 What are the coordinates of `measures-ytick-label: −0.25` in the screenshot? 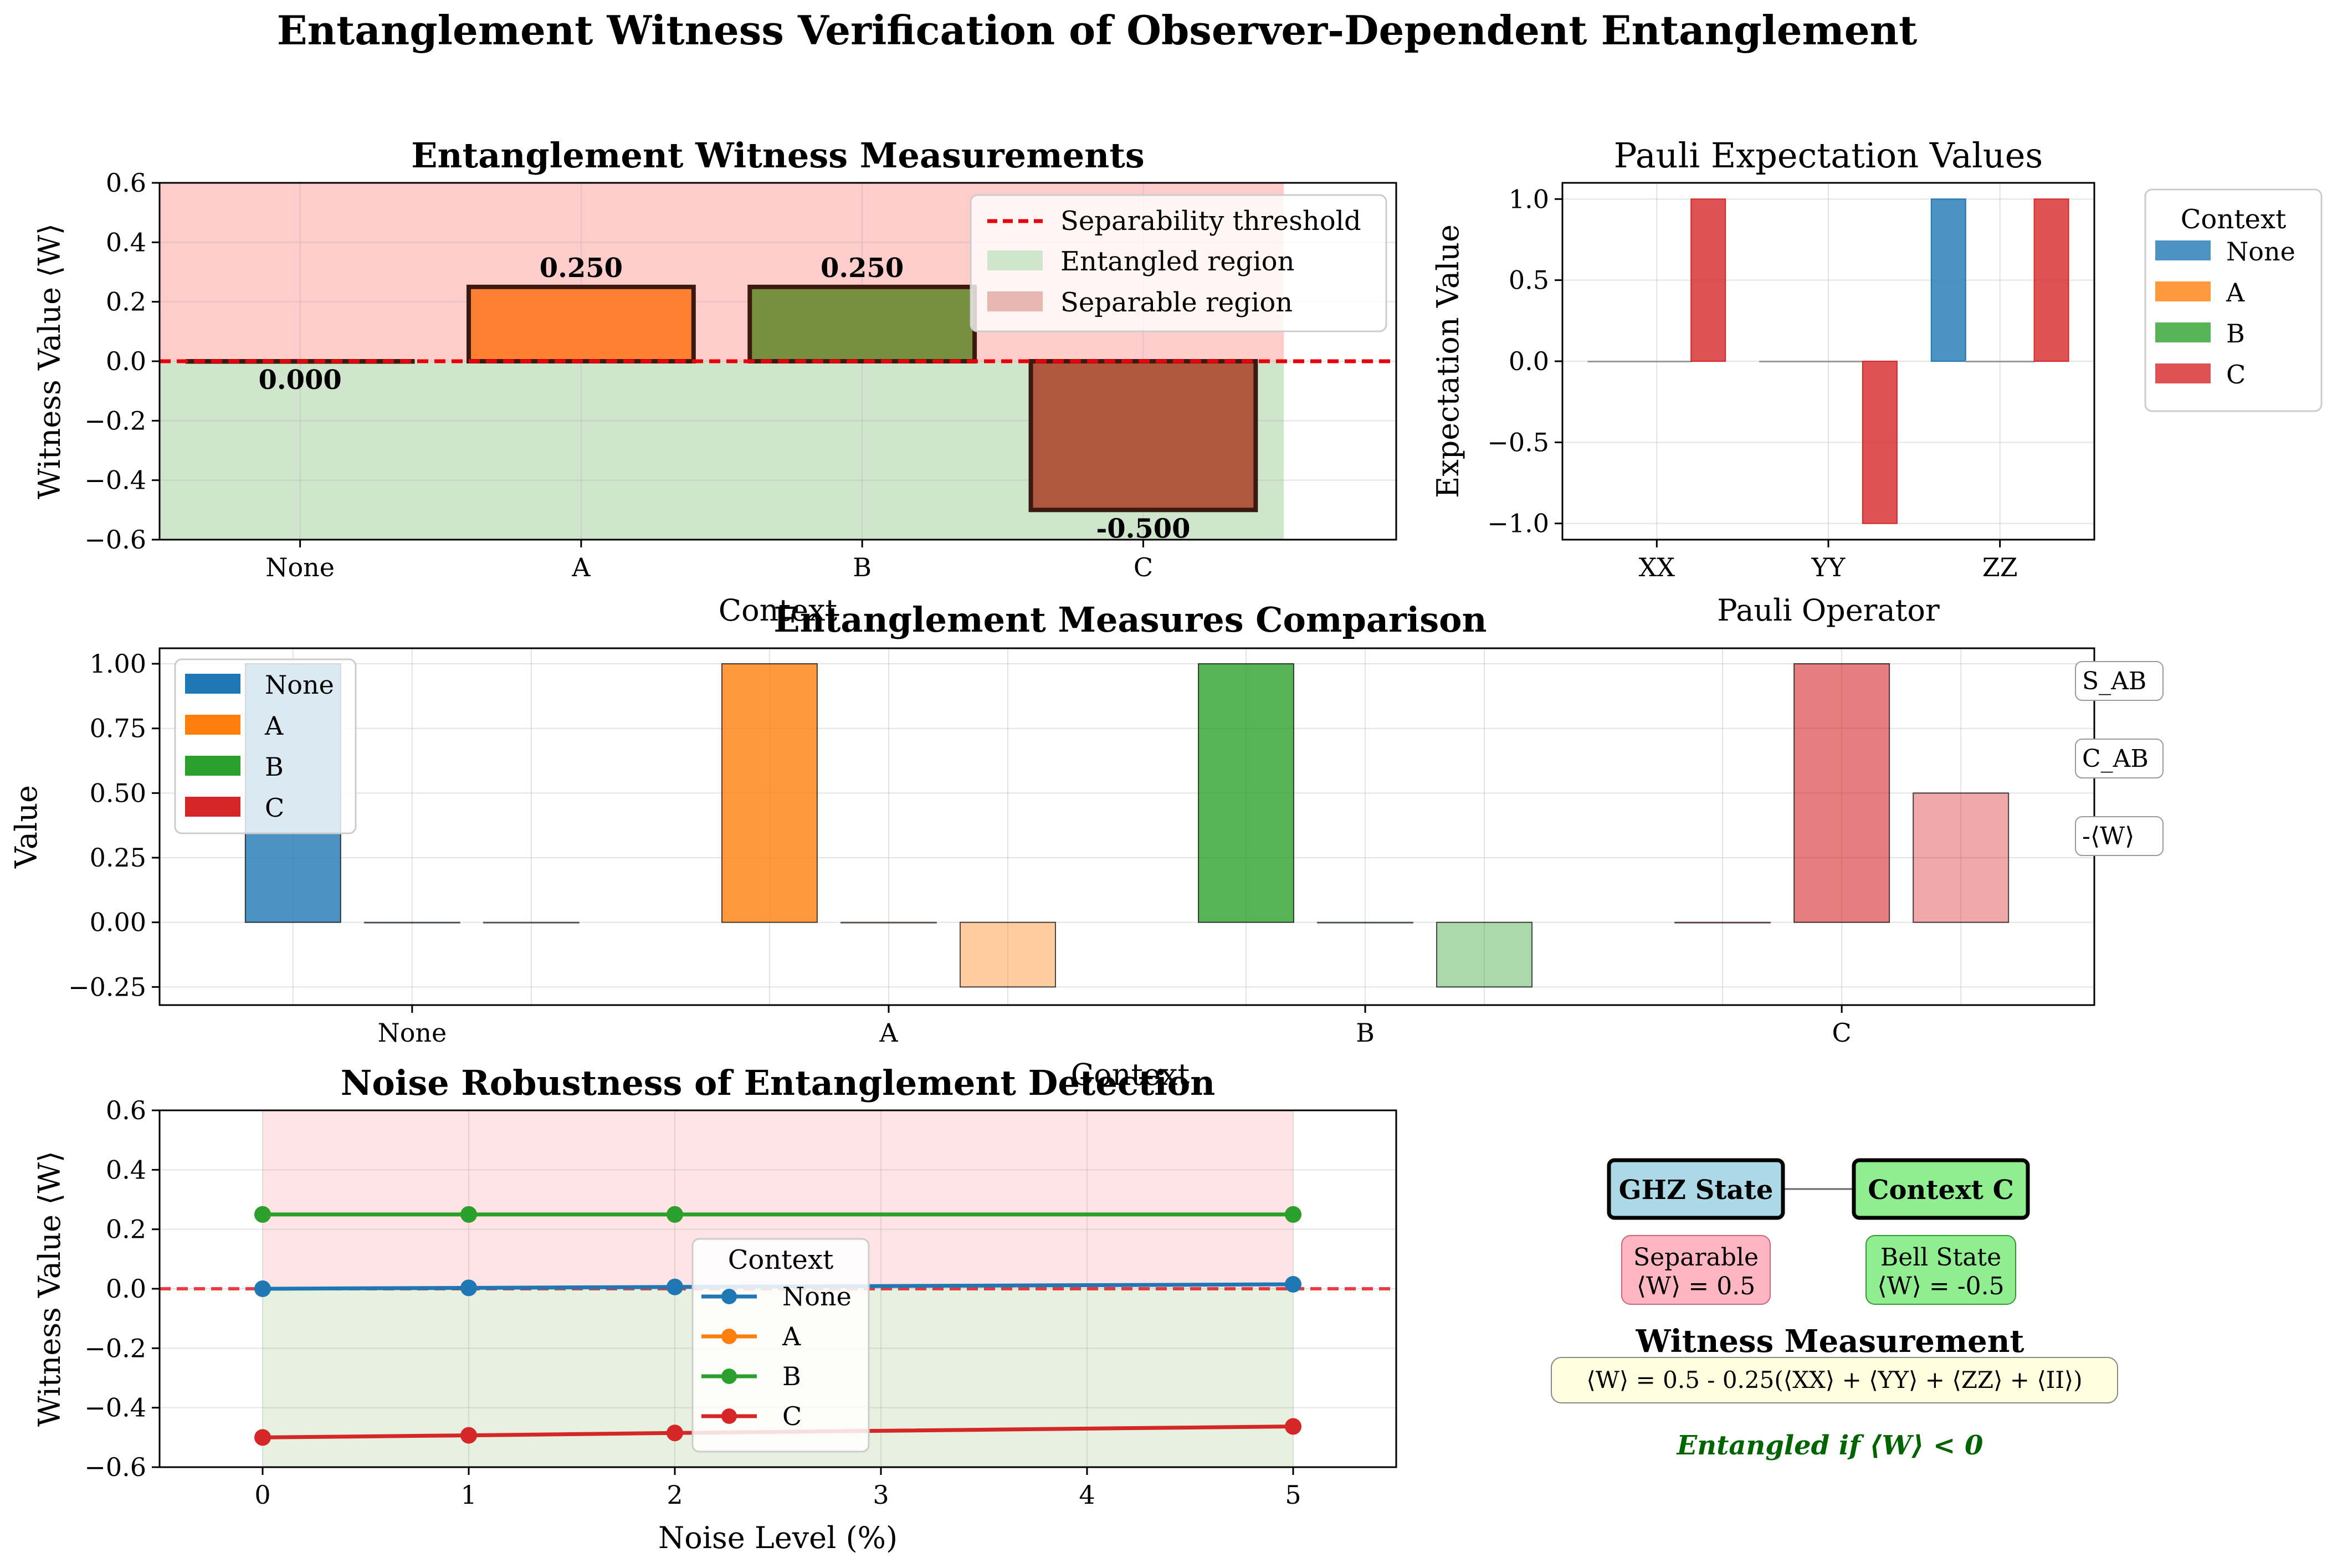 It's located at (107, 987).